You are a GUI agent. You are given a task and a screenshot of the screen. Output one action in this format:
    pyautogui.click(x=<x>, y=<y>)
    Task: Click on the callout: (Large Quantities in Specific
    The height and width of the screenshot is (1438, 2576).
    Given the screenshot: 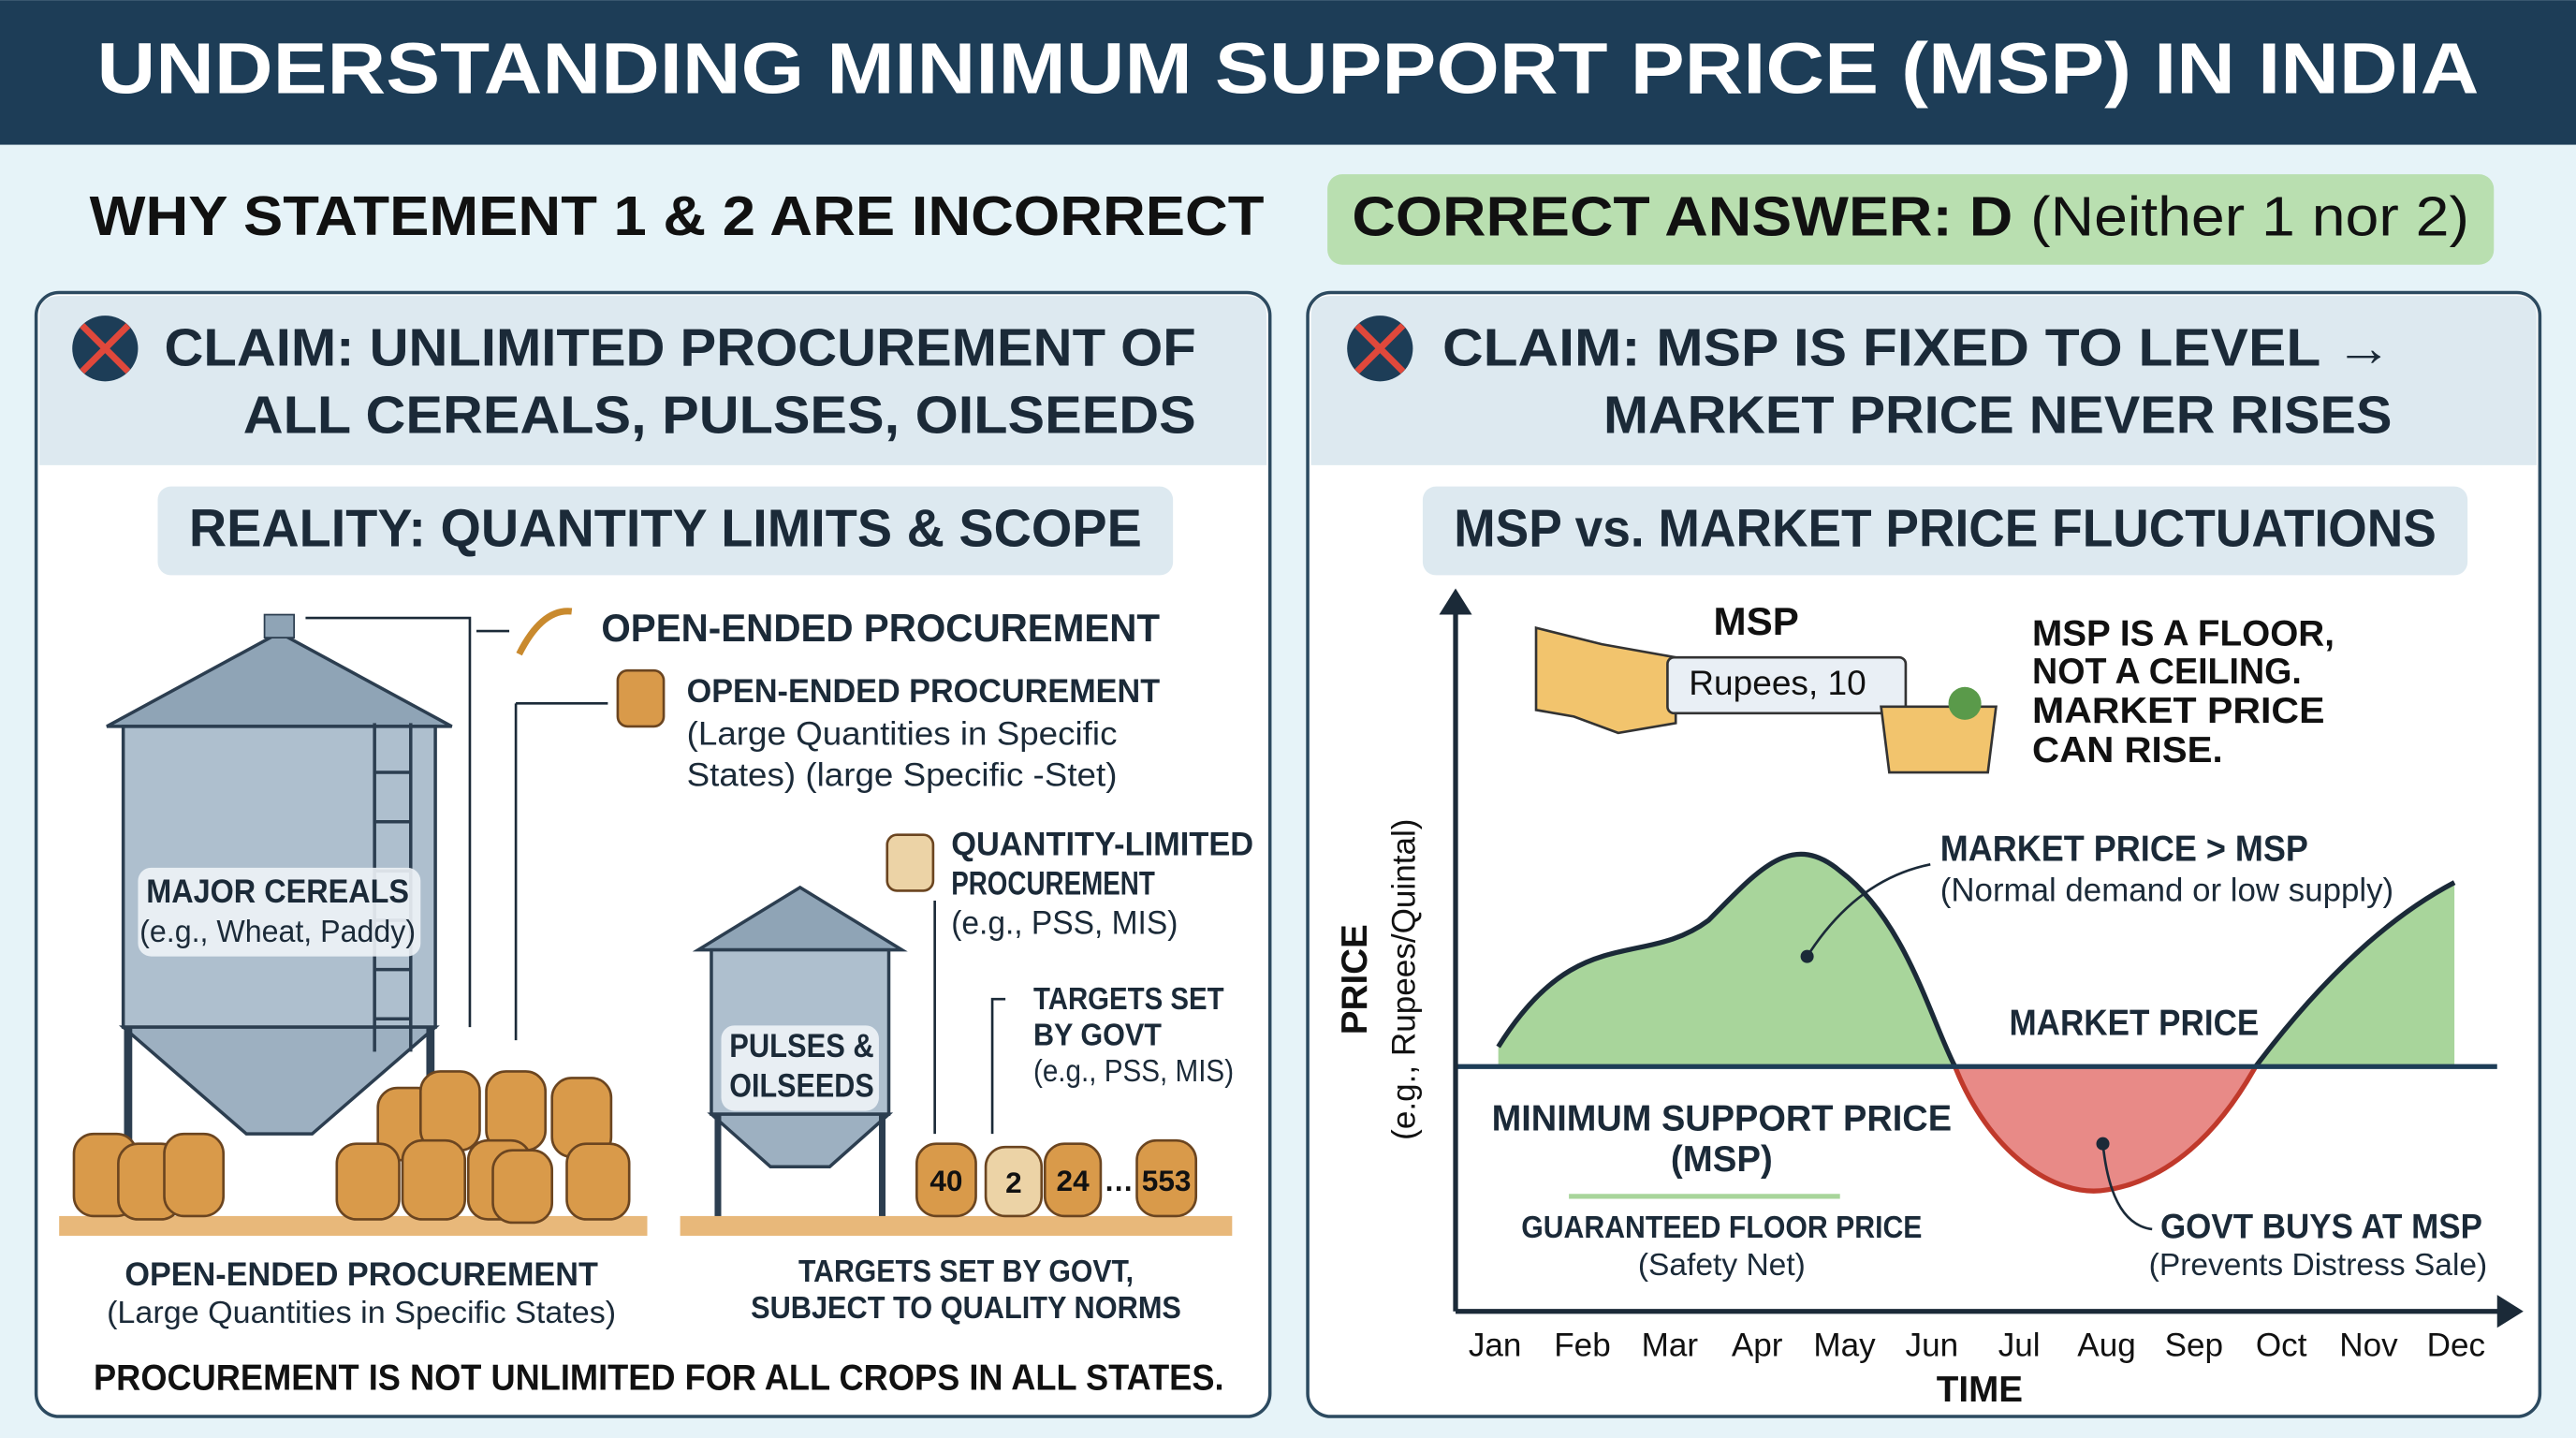 What is the action you would take?
    pyautogui.click(x=903, y=734)
    